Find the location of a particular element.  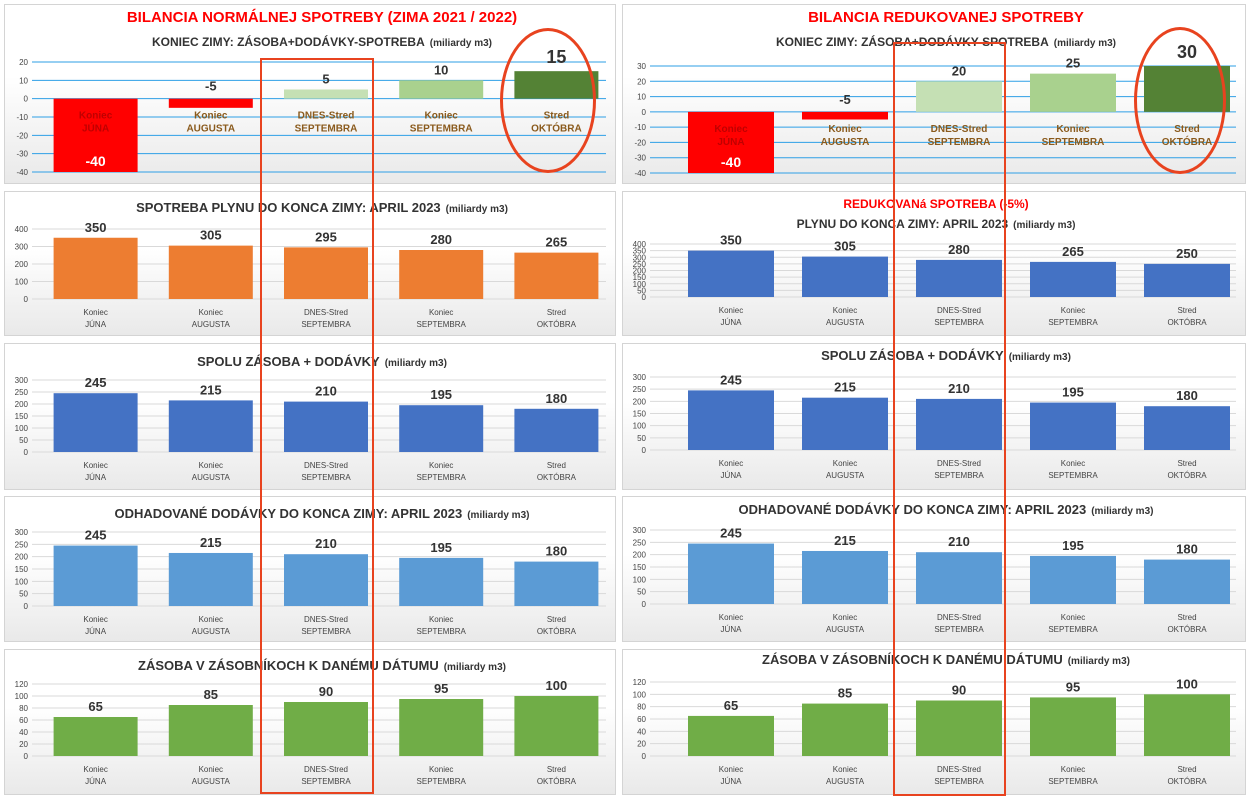

chart-title: BILANCIA REDUKOVANEJ SPOTREBY is located at coordinates (946, 17).